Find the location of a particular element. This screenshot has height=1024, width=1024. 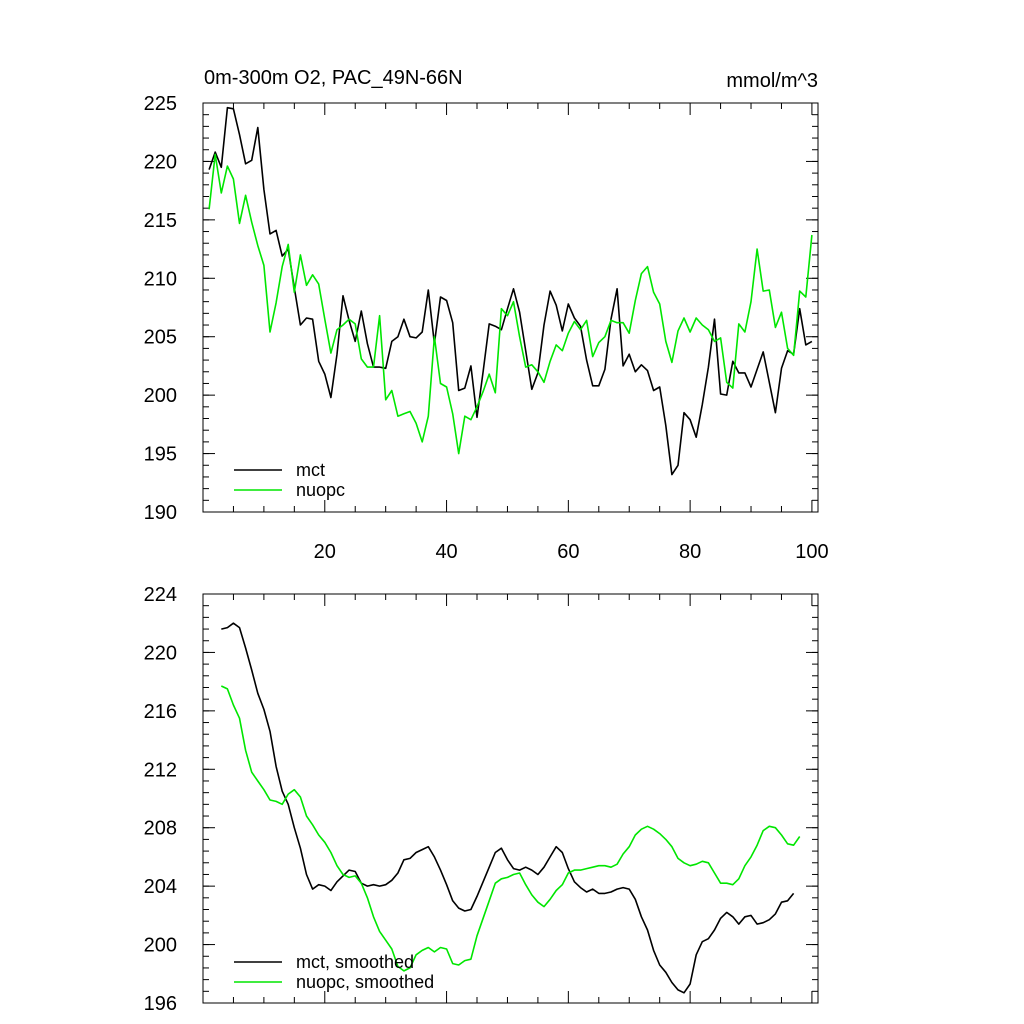

y-tick-label: 190 is located at coordinates (160, 513).